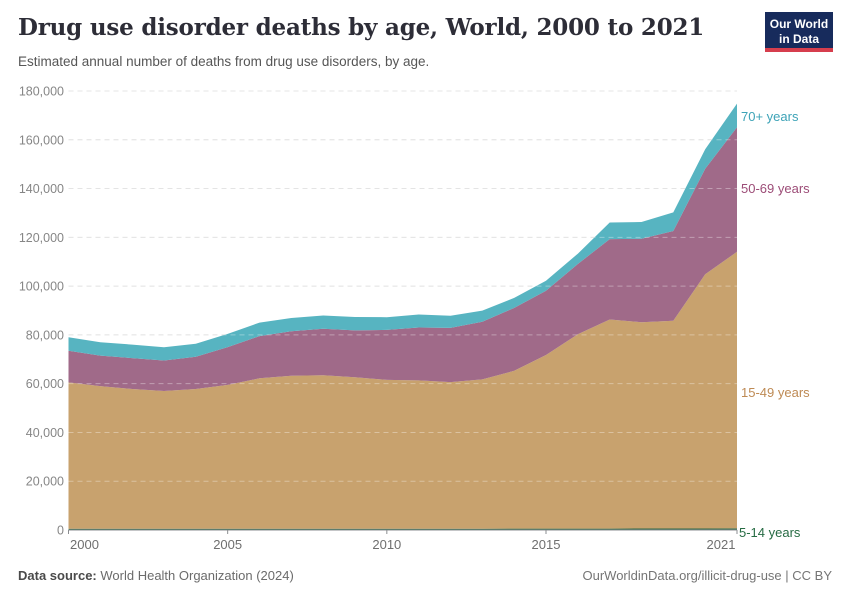  I want to click on y-tick-label: 160,000, so click(41, 140).